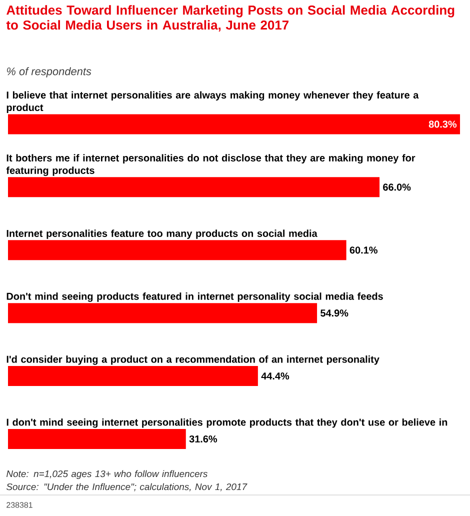 The image size is (470, 516). I want to click on chart-subtitle: % of respondents, so click(49, 72).